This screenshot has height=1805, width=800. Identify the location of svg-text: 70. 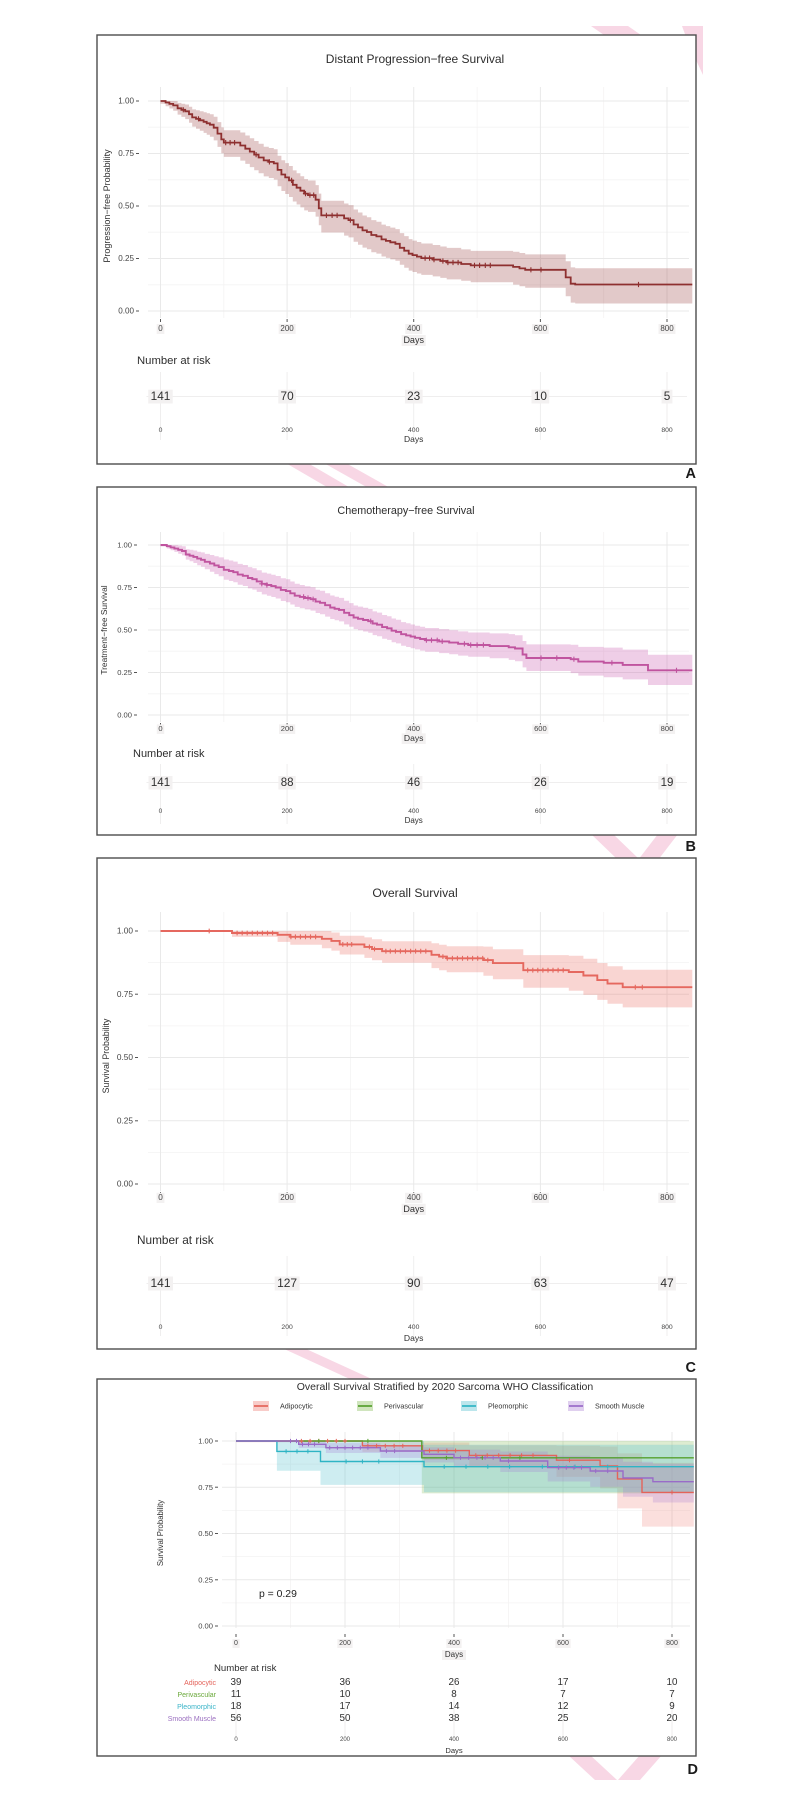
(288, 396).